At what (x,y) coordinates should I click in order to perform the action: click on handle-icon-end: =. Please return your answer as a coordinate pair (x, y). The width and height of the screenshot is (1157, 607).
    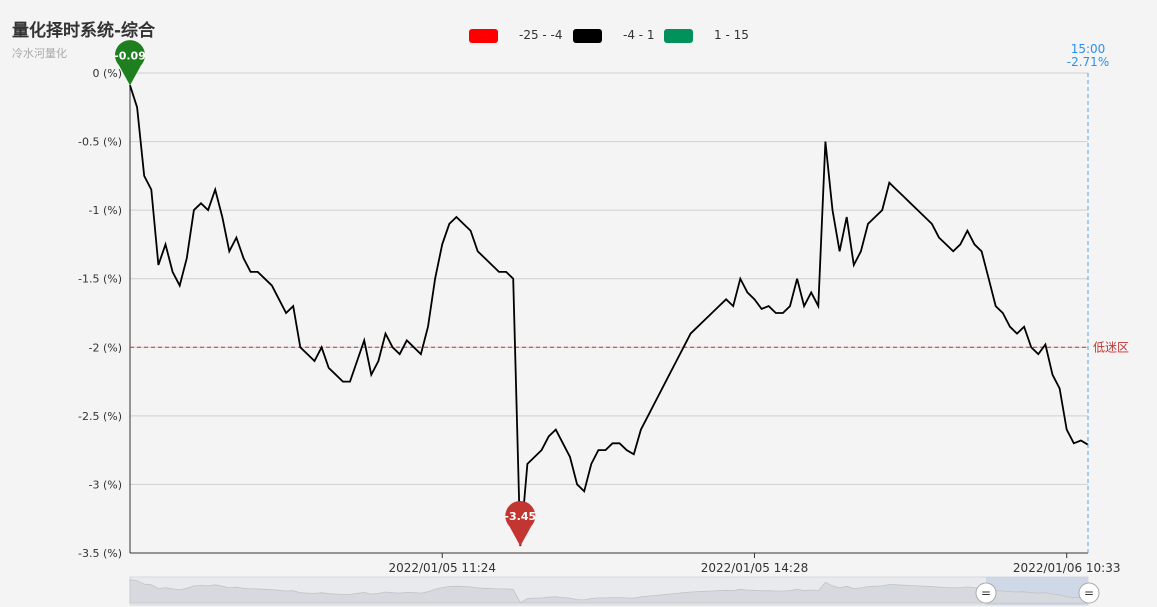
    Looking at the image, I should click on (1089, 593).